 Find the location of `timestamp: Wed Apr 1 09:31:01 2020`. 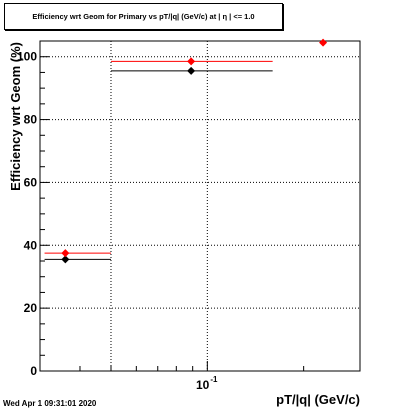

timestamp: Wed Apr 1 09:31:01 2020 is located at coordinates (50, 403).